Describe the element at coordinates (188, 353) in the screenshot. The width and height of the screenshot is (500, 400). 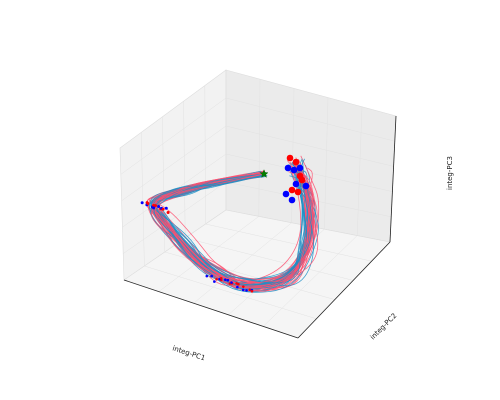
I see `x-axis-label: integ-PC1` at that location.